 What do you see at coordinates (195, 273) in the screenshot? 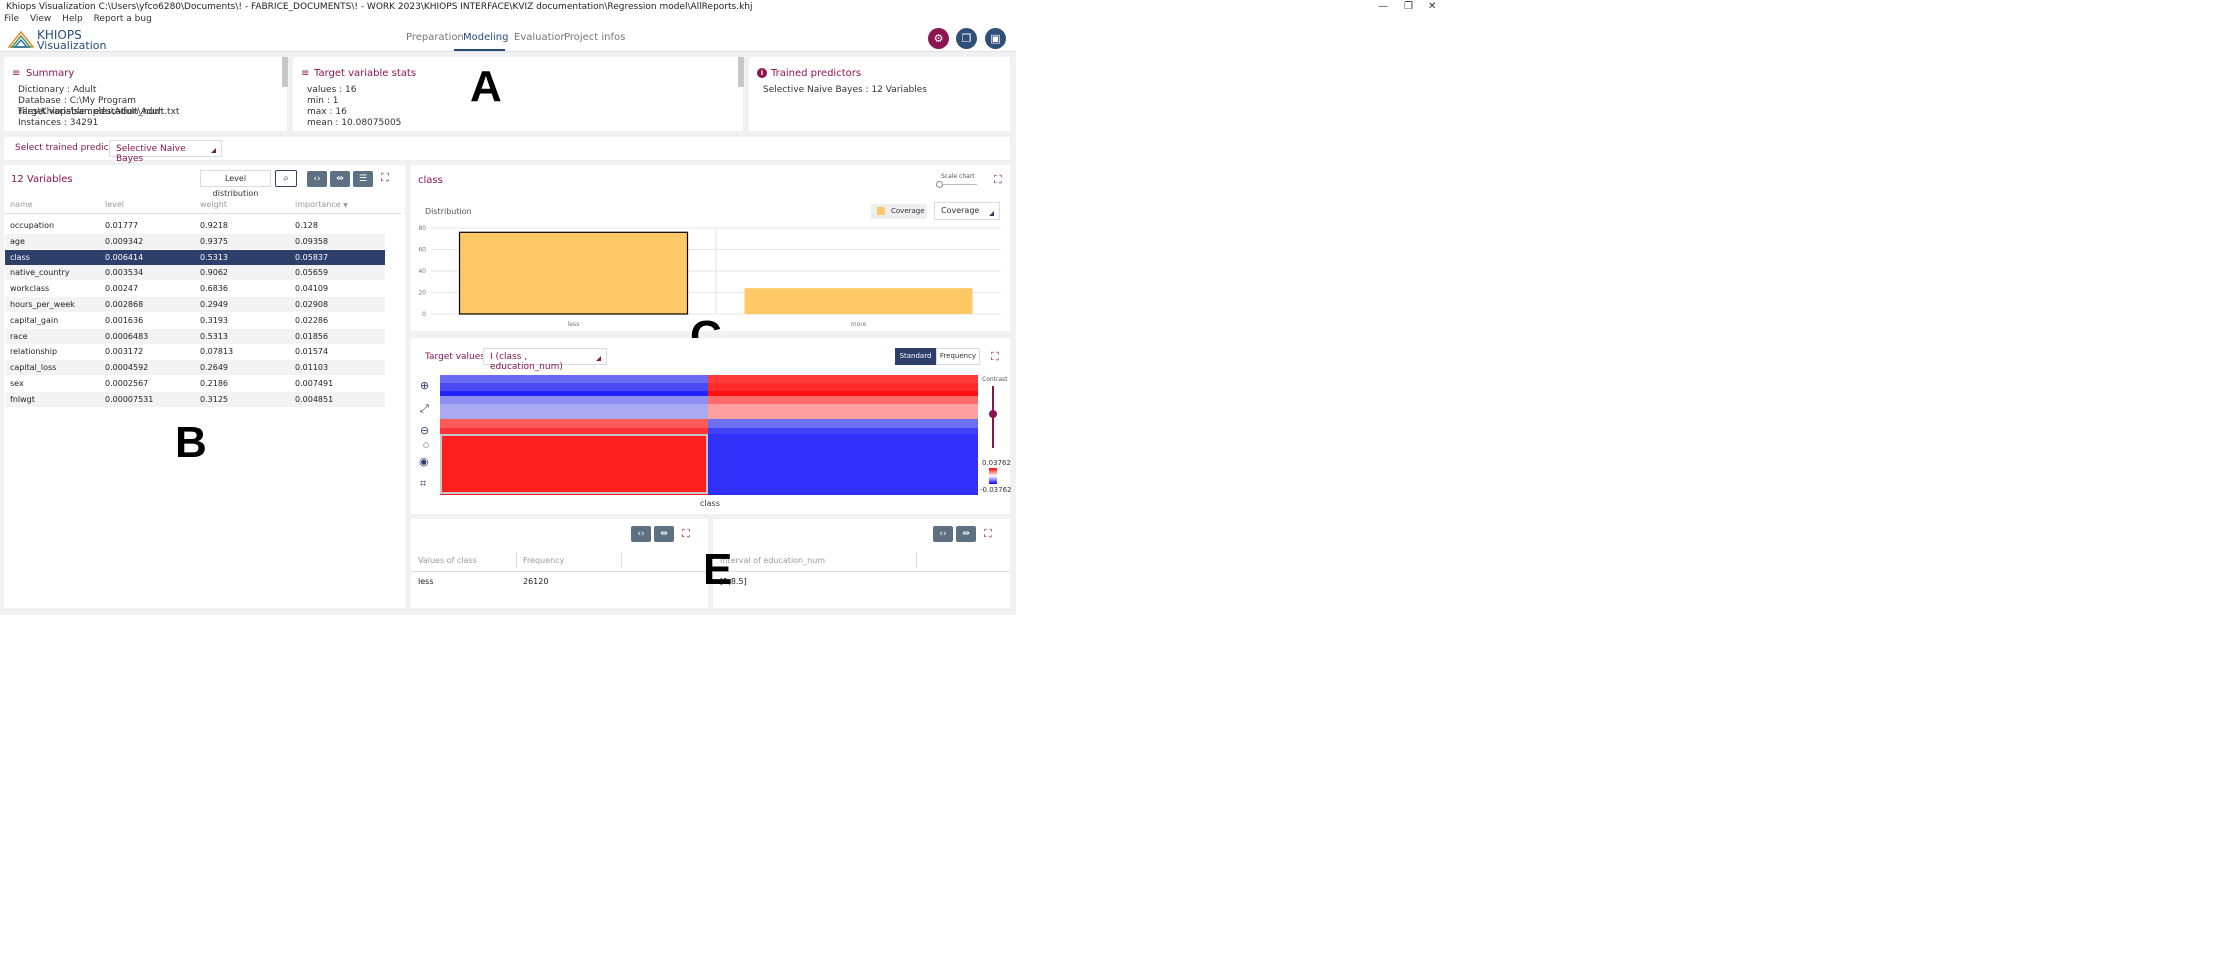
I see `table-row: native_country 0.003534 0.9062 0.05659` at bounding box center [195, 273].